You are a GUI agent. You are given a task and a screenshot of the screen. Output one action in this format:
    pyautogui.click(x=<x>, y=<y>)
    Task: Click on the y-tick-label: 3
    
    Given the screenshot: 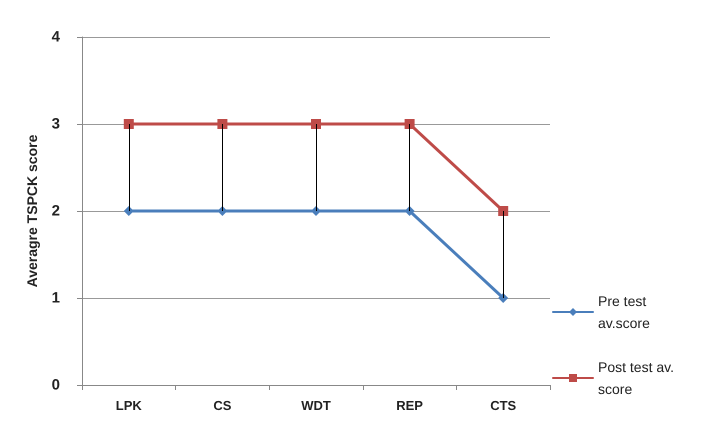 What is the action you would take?
    pyautogui.click(x=56, y=124)
    